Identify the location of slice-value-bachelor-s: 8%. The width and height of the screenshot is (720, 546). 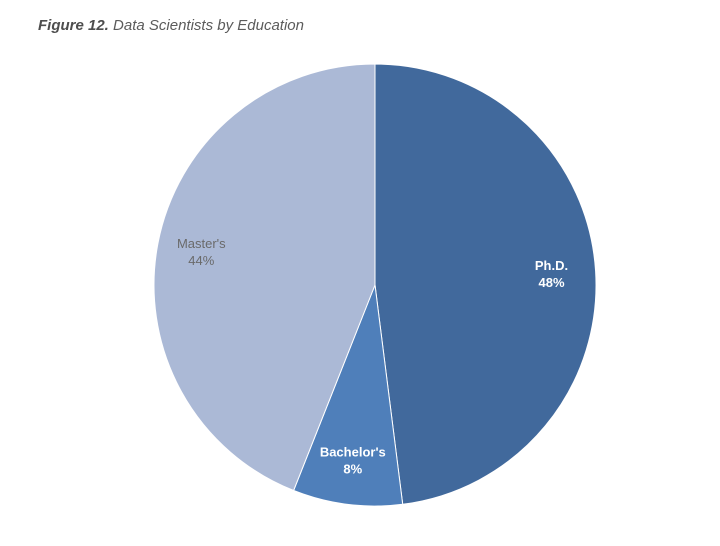
(352, 468).